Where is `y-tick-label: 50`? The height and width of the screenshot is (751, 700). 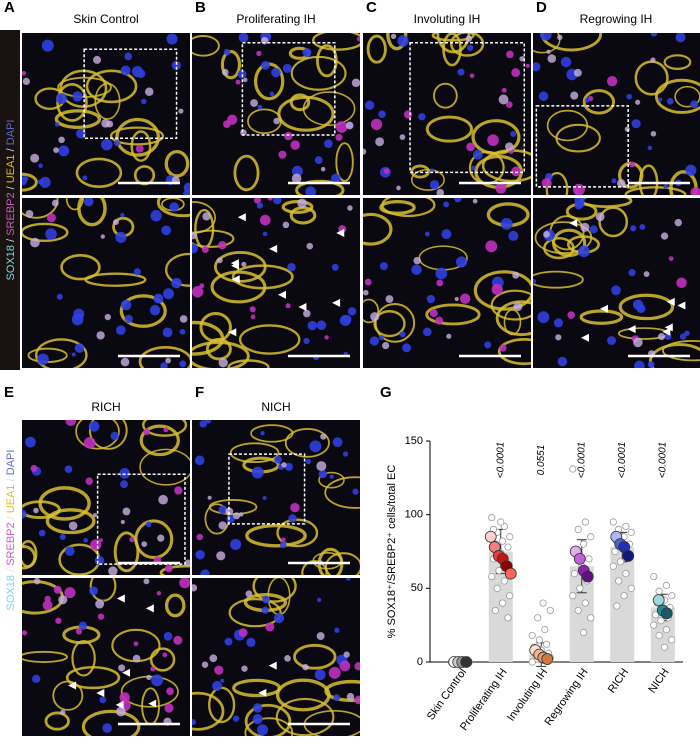
y-tick-label: 50 is located at coordinates (417, 588).